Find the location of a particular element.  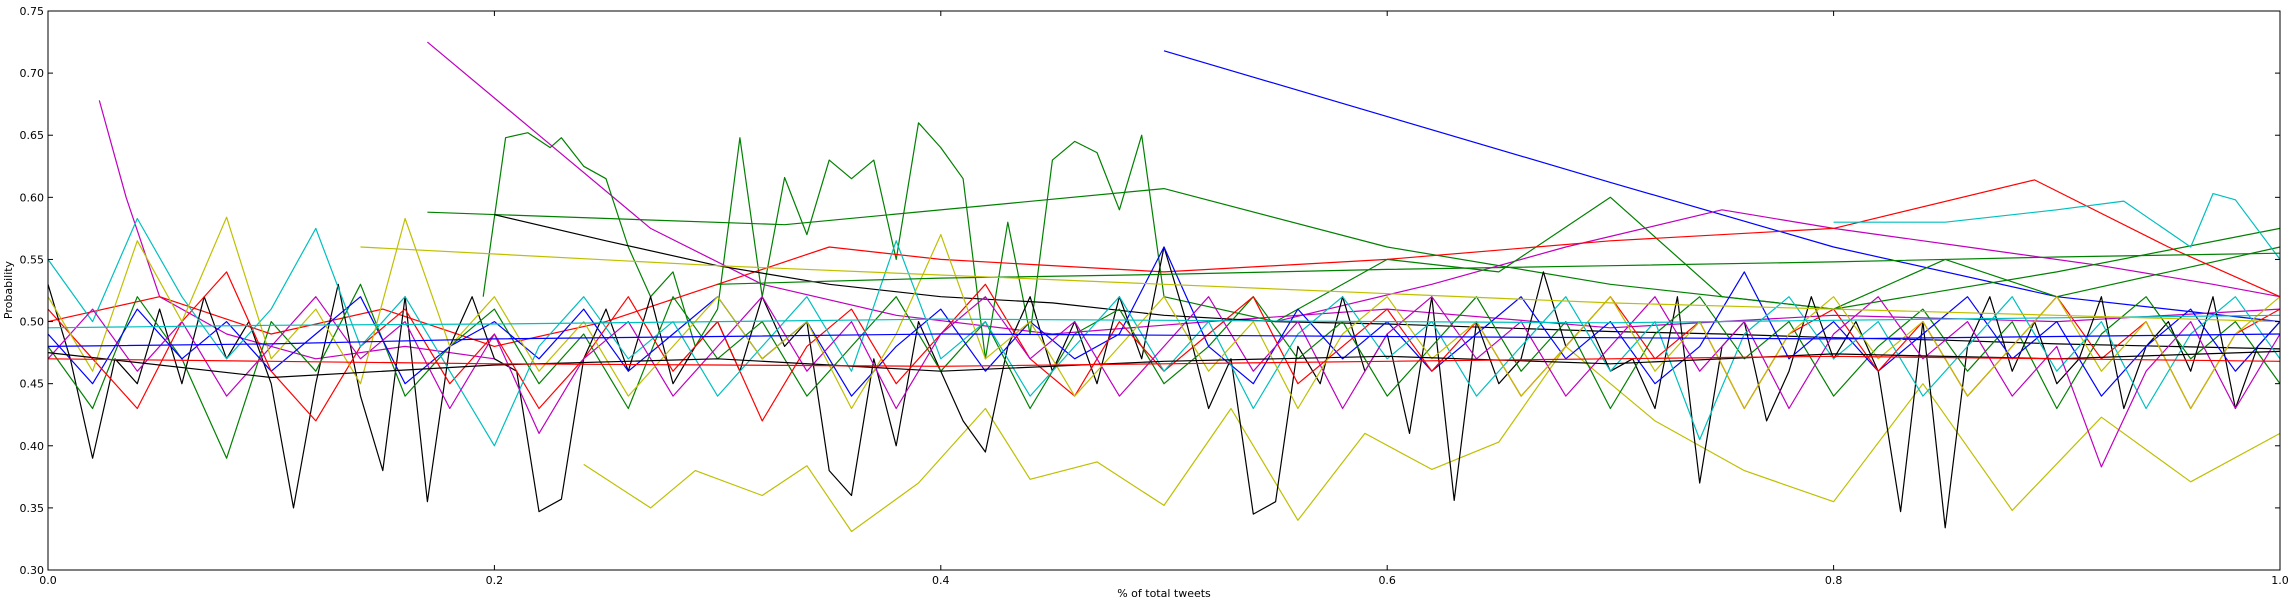

y-tick-label: 0.70 is located at coordinates (32, 73).